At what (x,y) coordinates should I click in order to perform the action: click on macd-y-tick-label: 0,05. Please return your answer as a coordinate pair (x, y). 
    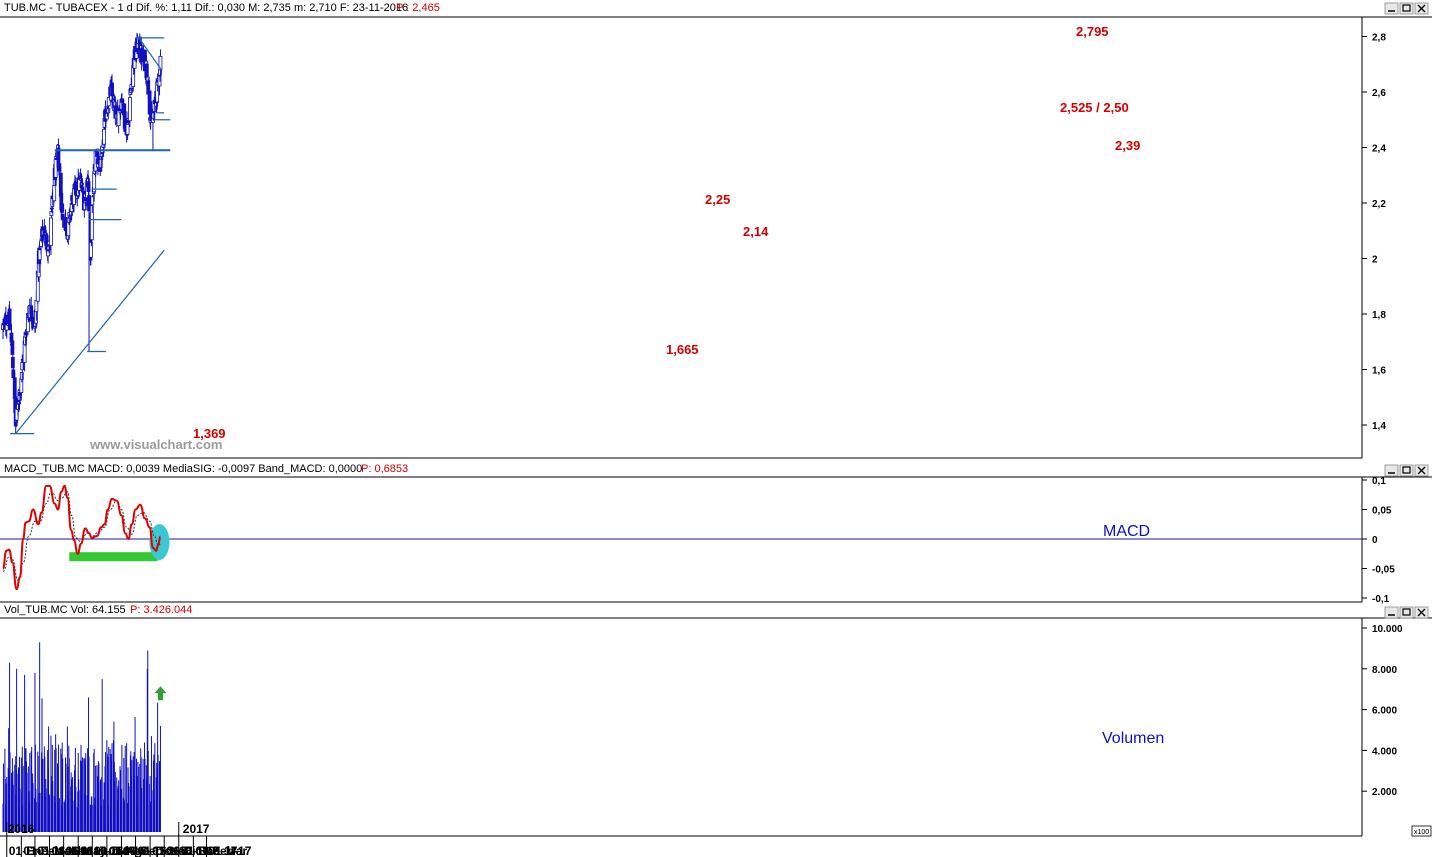
    Looking at the image, I should click on (1382, 511).